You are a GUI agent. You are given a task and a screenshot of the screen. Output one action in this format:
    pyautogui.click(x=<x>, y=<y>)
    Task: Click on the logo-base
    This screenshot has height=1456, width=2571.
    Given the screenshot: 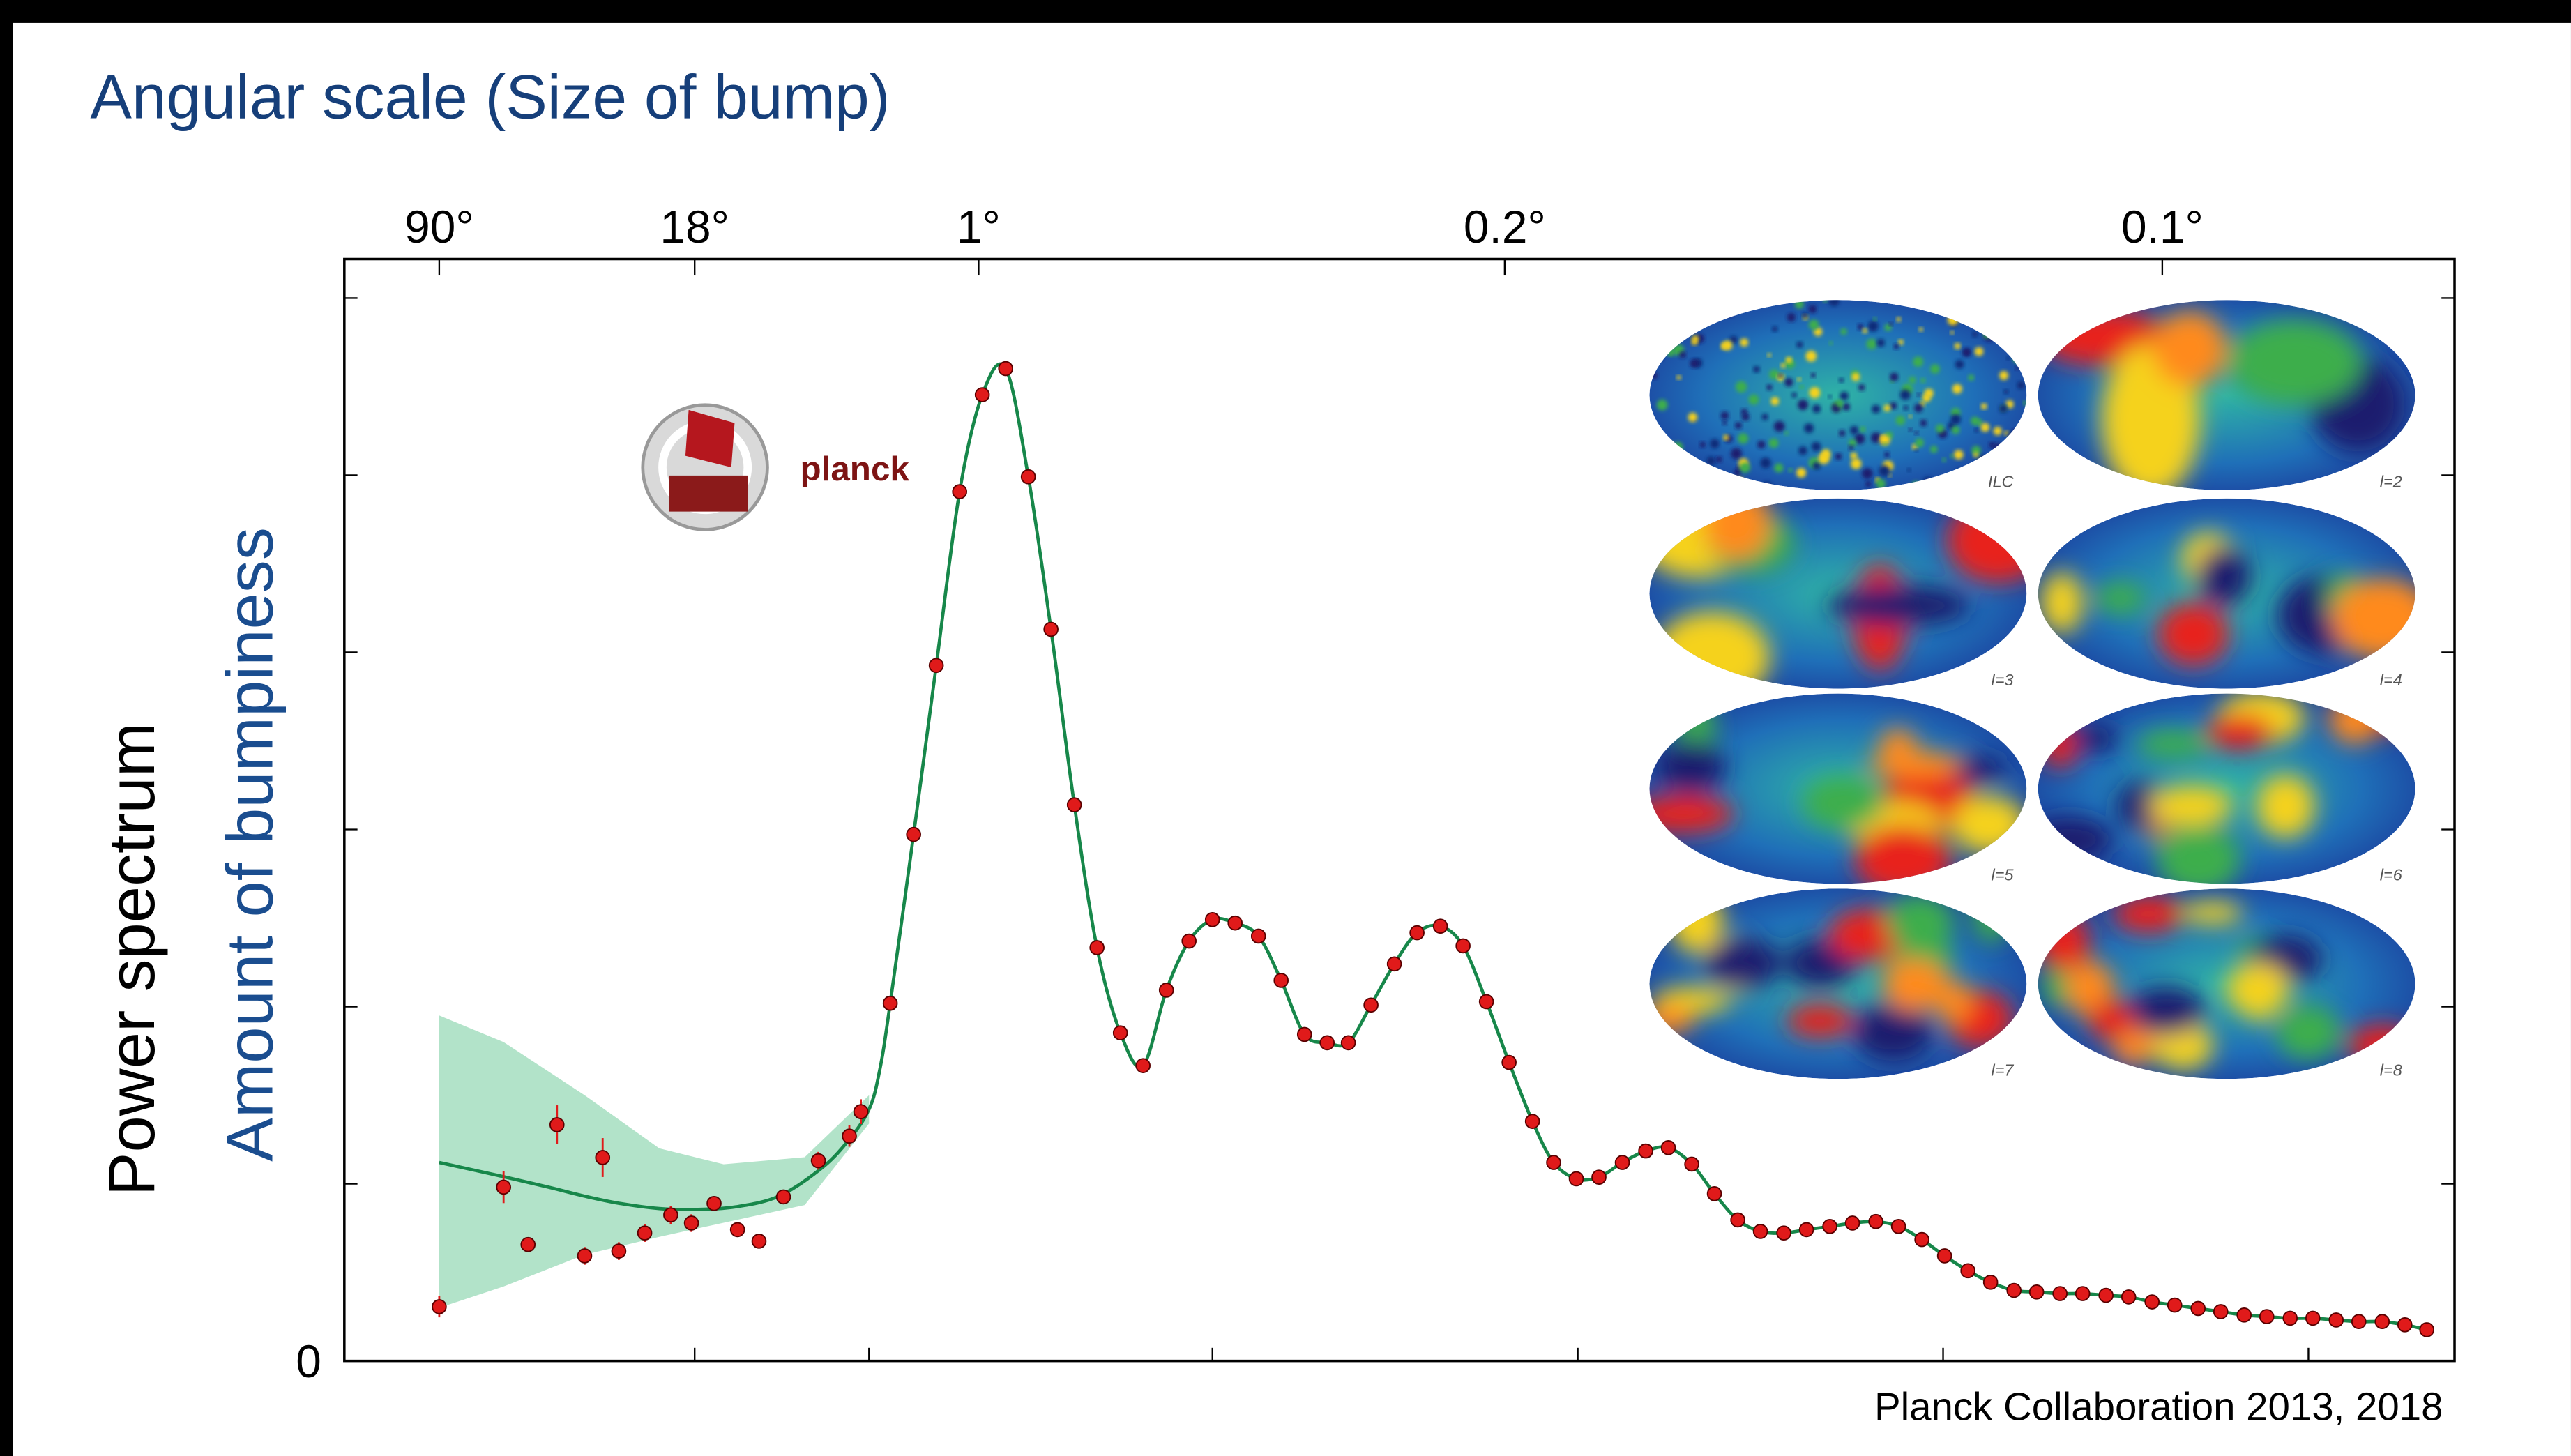 What is the action you would take?
    pyautogui.click(x=709, y=493)
    